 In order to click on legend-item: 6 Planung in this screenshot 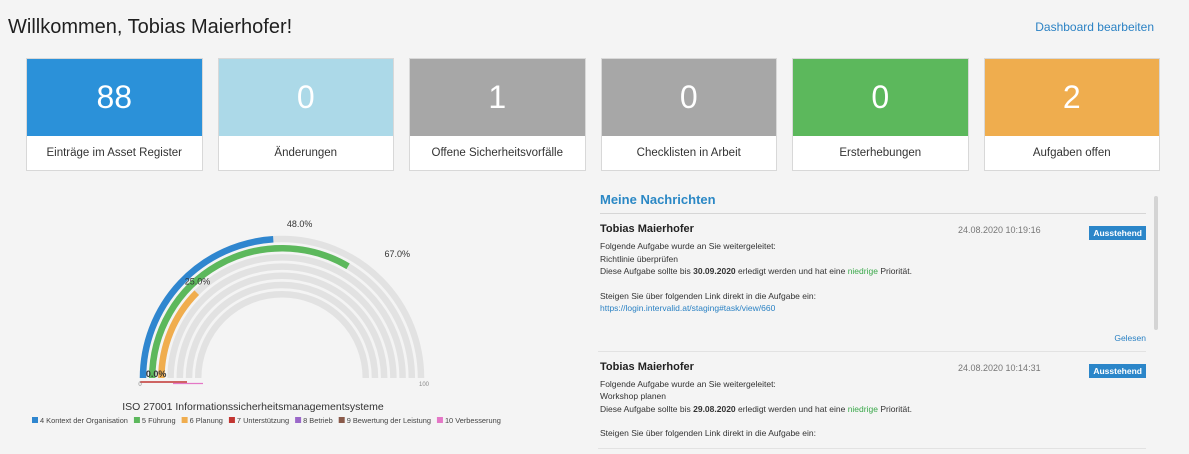, I will do `click(202, 420)`.